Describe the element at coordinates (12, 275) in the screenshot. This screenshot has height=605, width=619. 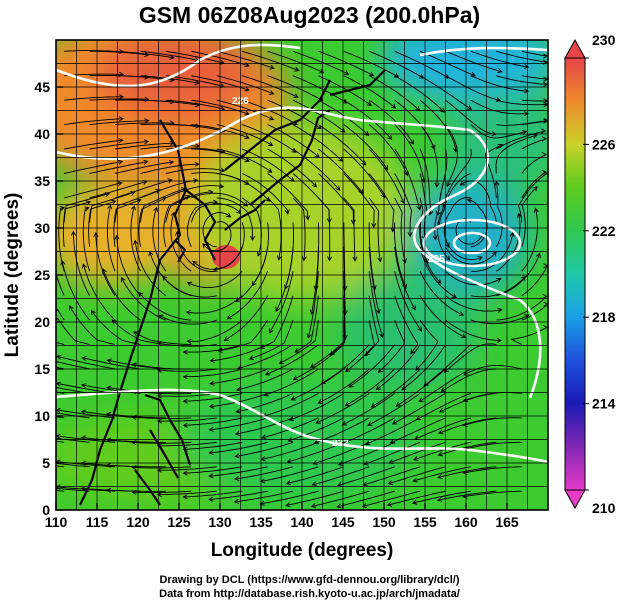
I see `y-axis-title: Latitude (degrees)` at that location.